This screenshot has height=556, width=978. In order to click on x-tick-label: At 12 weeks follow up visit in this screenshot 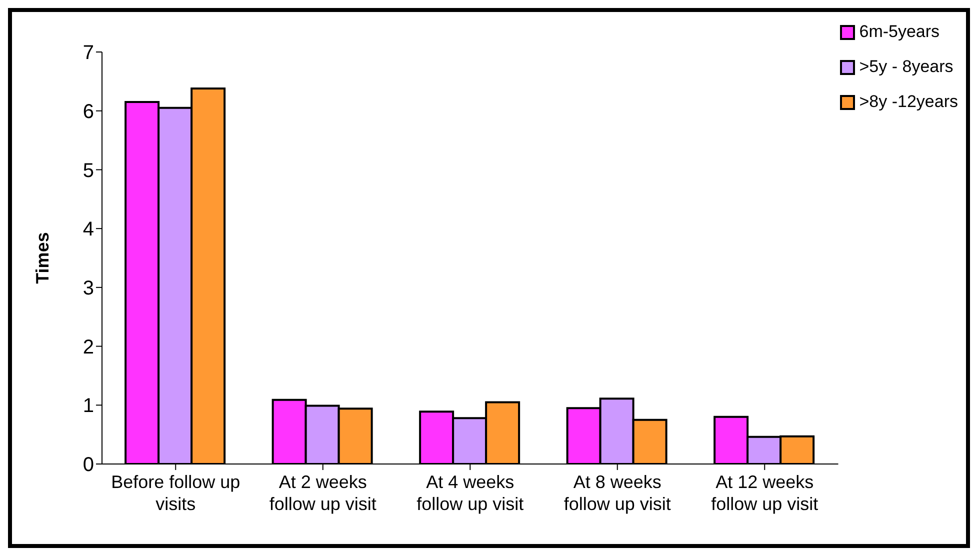, I will do `click(764, 493)`.